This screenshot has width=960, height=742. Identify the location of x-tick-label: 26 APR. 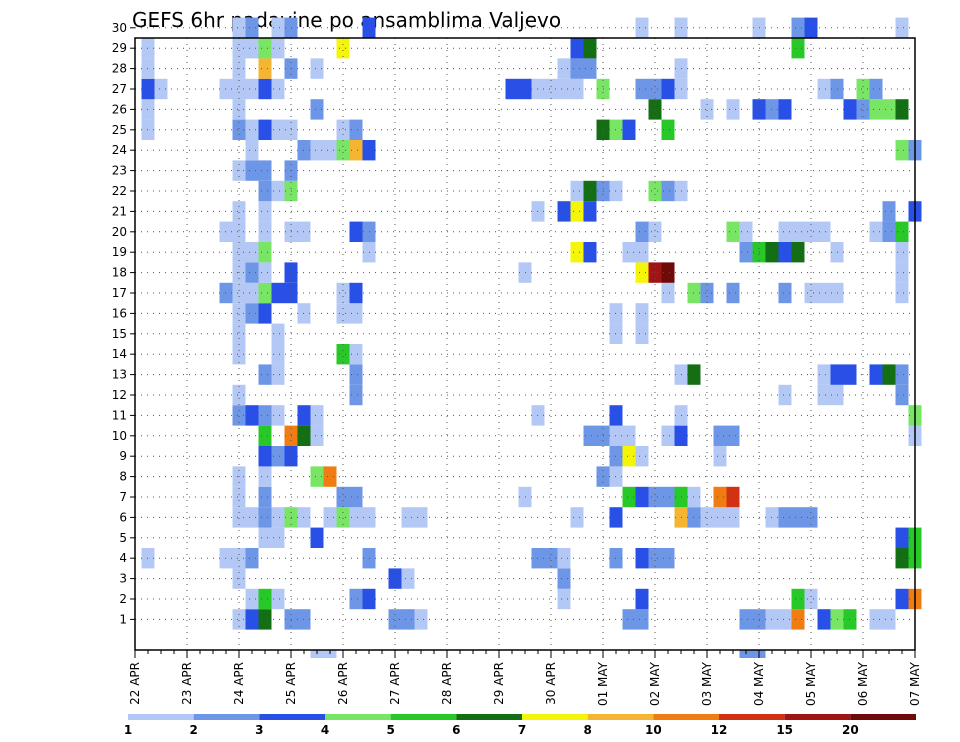
(343, 683).